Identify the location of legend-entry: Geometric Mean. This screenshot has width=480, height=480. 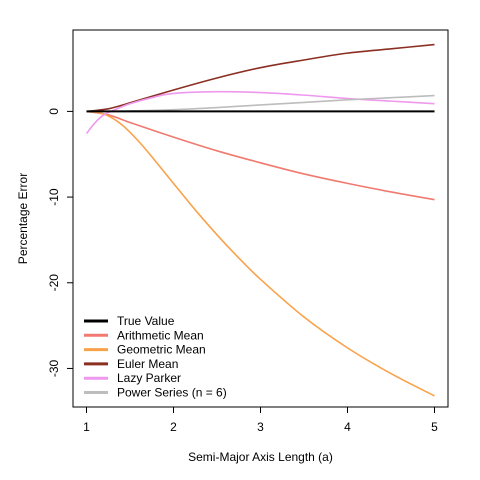
(161, 350).